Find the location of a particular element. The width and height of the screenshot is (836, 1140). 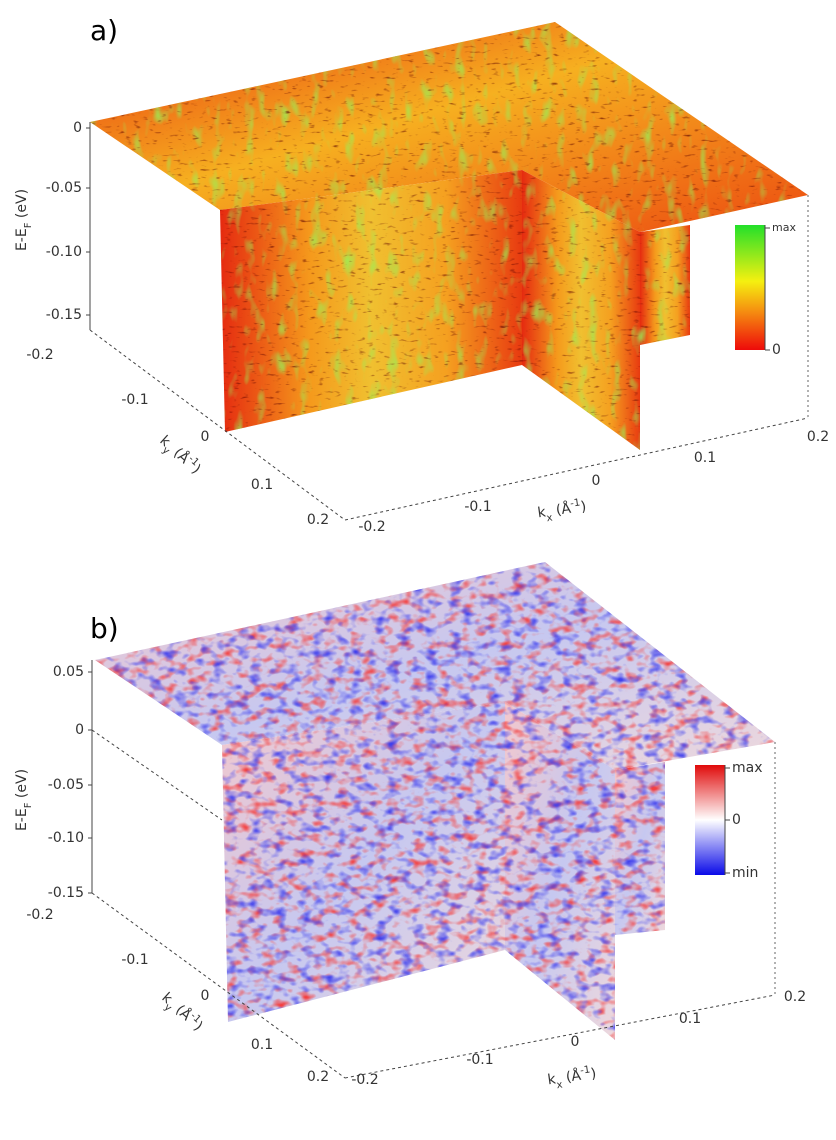

panel-label: a) is located at coordinates (104, 30).